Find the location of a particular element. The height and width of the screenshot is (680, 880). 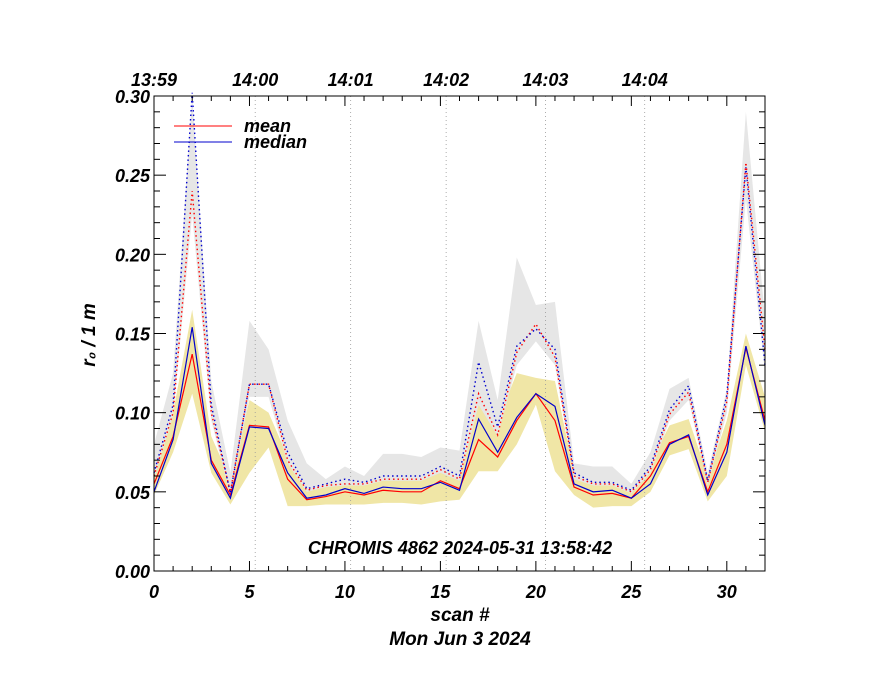

x-tick-labels: 0 5 10 15 20 25 30 is located at coordinates (443, 592).